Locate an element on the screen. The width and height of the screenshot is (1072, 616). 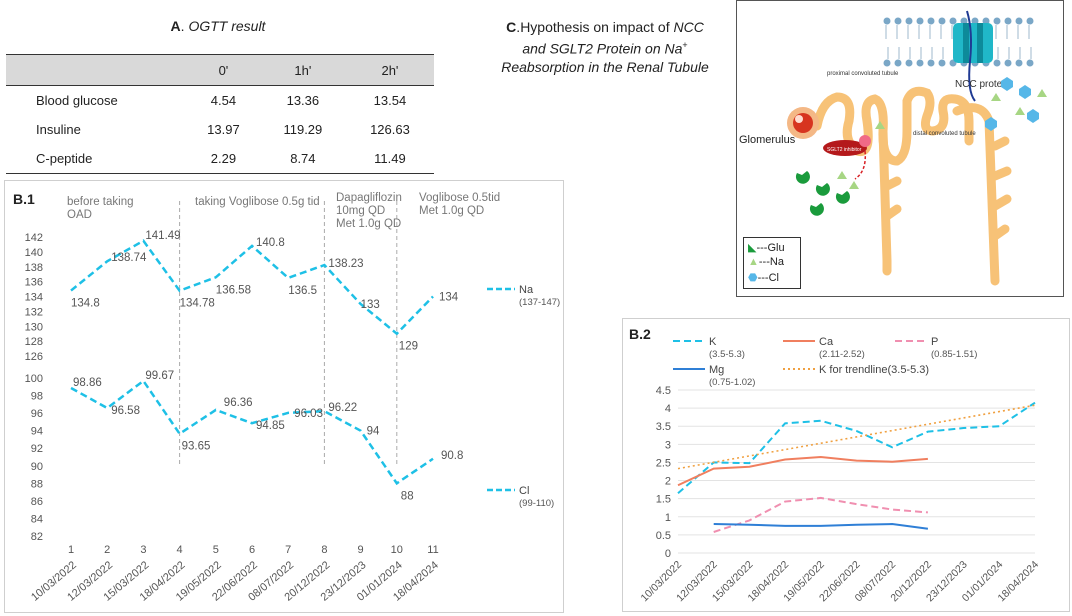
b2-y-tick: 0.5 is located at coordinates (663, 536).